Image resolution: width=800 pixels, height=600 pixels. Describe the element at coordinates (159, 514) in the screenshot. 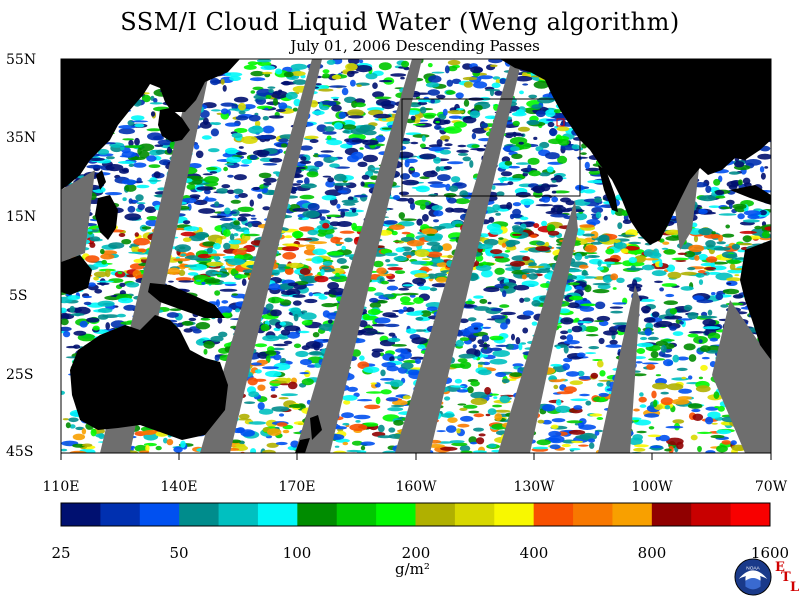

I see `colorbar-swatch` at that location.